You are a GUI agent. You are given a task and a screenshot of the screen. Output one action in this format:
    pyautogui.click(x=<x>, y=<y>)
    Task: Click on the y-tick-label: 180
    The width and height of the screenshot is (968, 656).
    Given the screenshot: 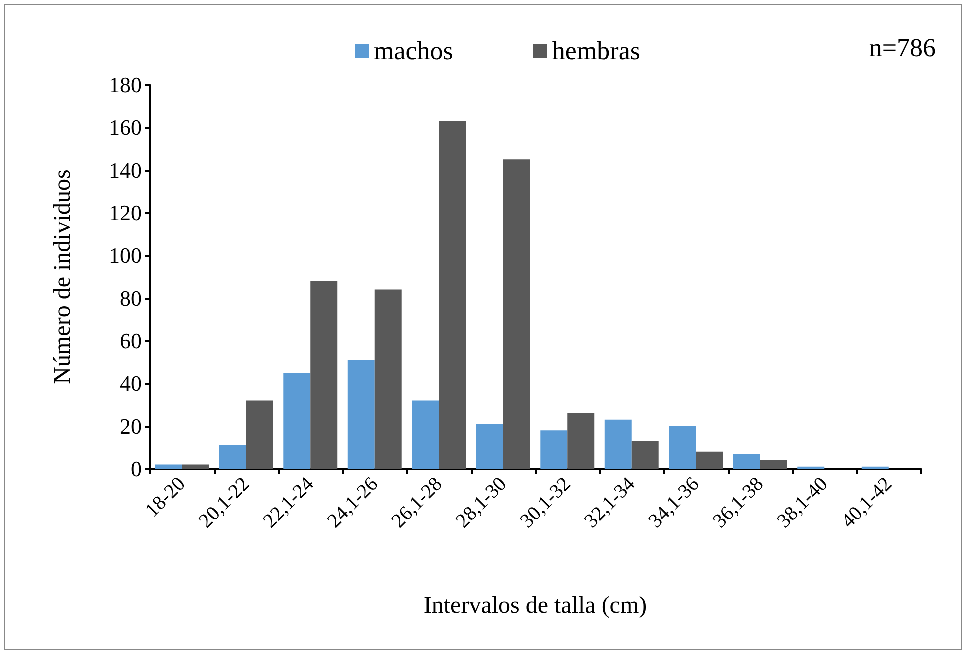 What is the action you would take?
    pyautogui.click(x=125, y=85)
    